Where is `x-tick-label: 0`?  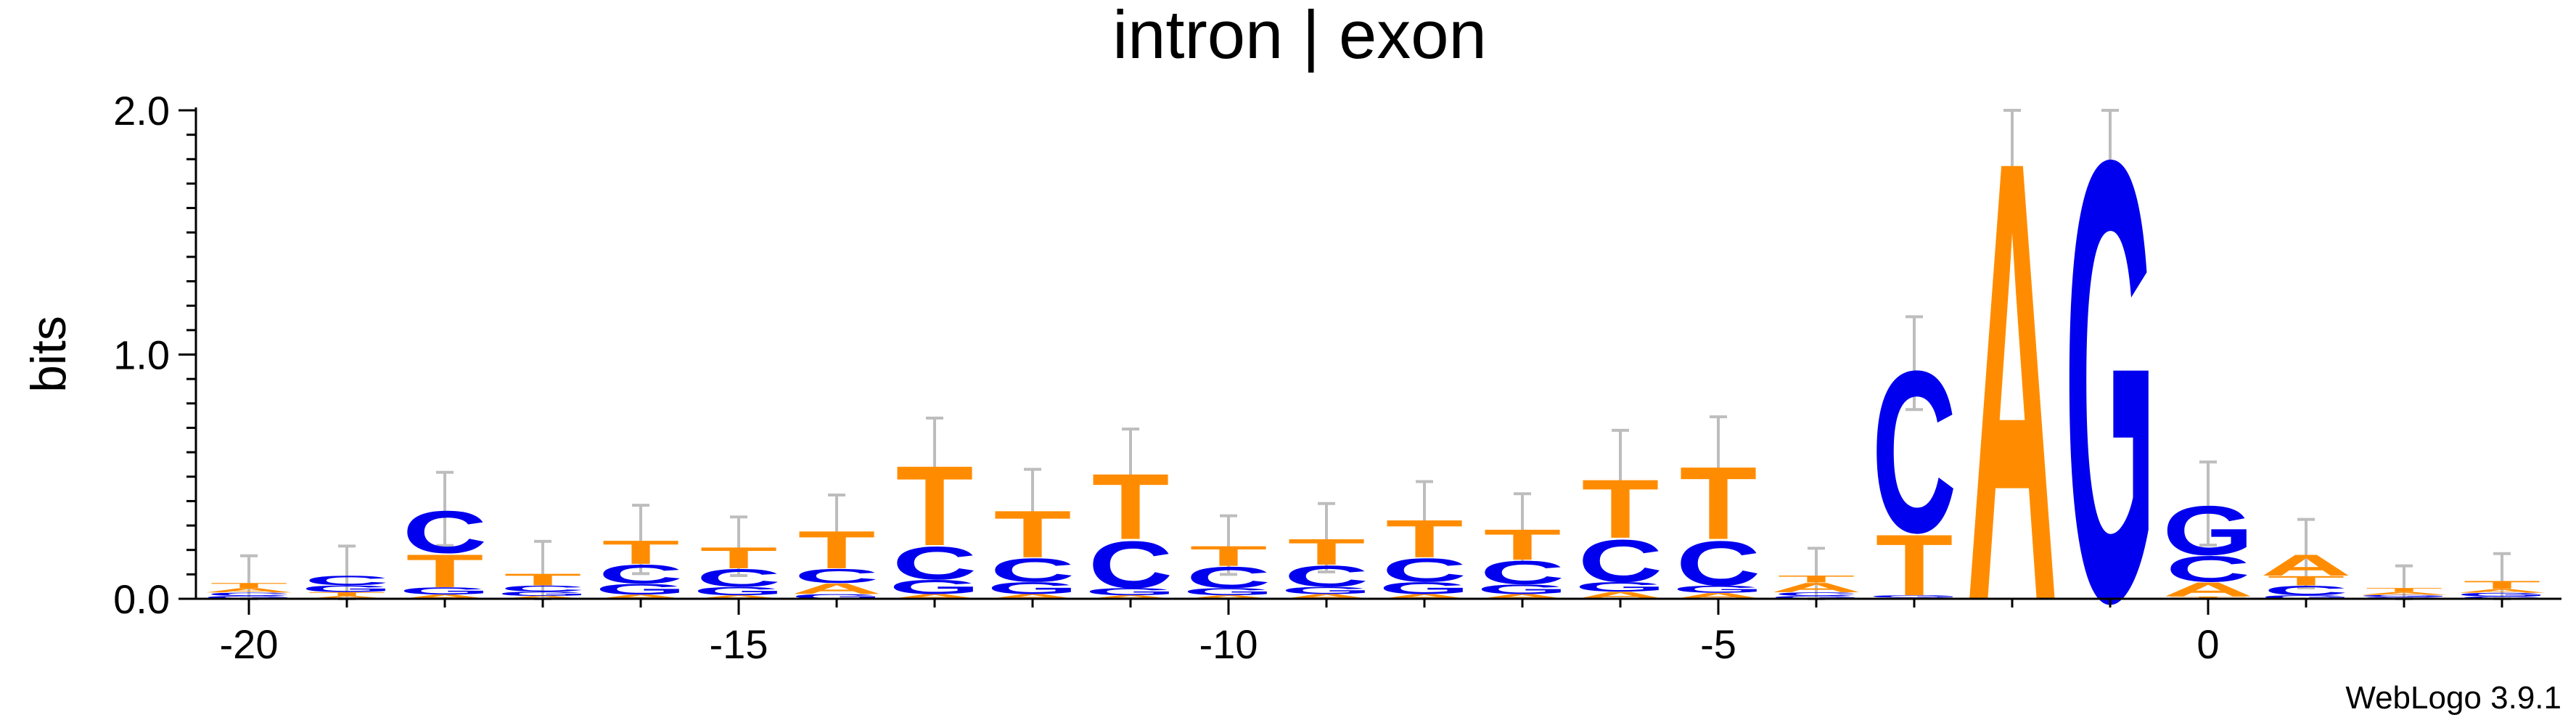
x-tick-label: 0 is located at coordinates (2207, 644).